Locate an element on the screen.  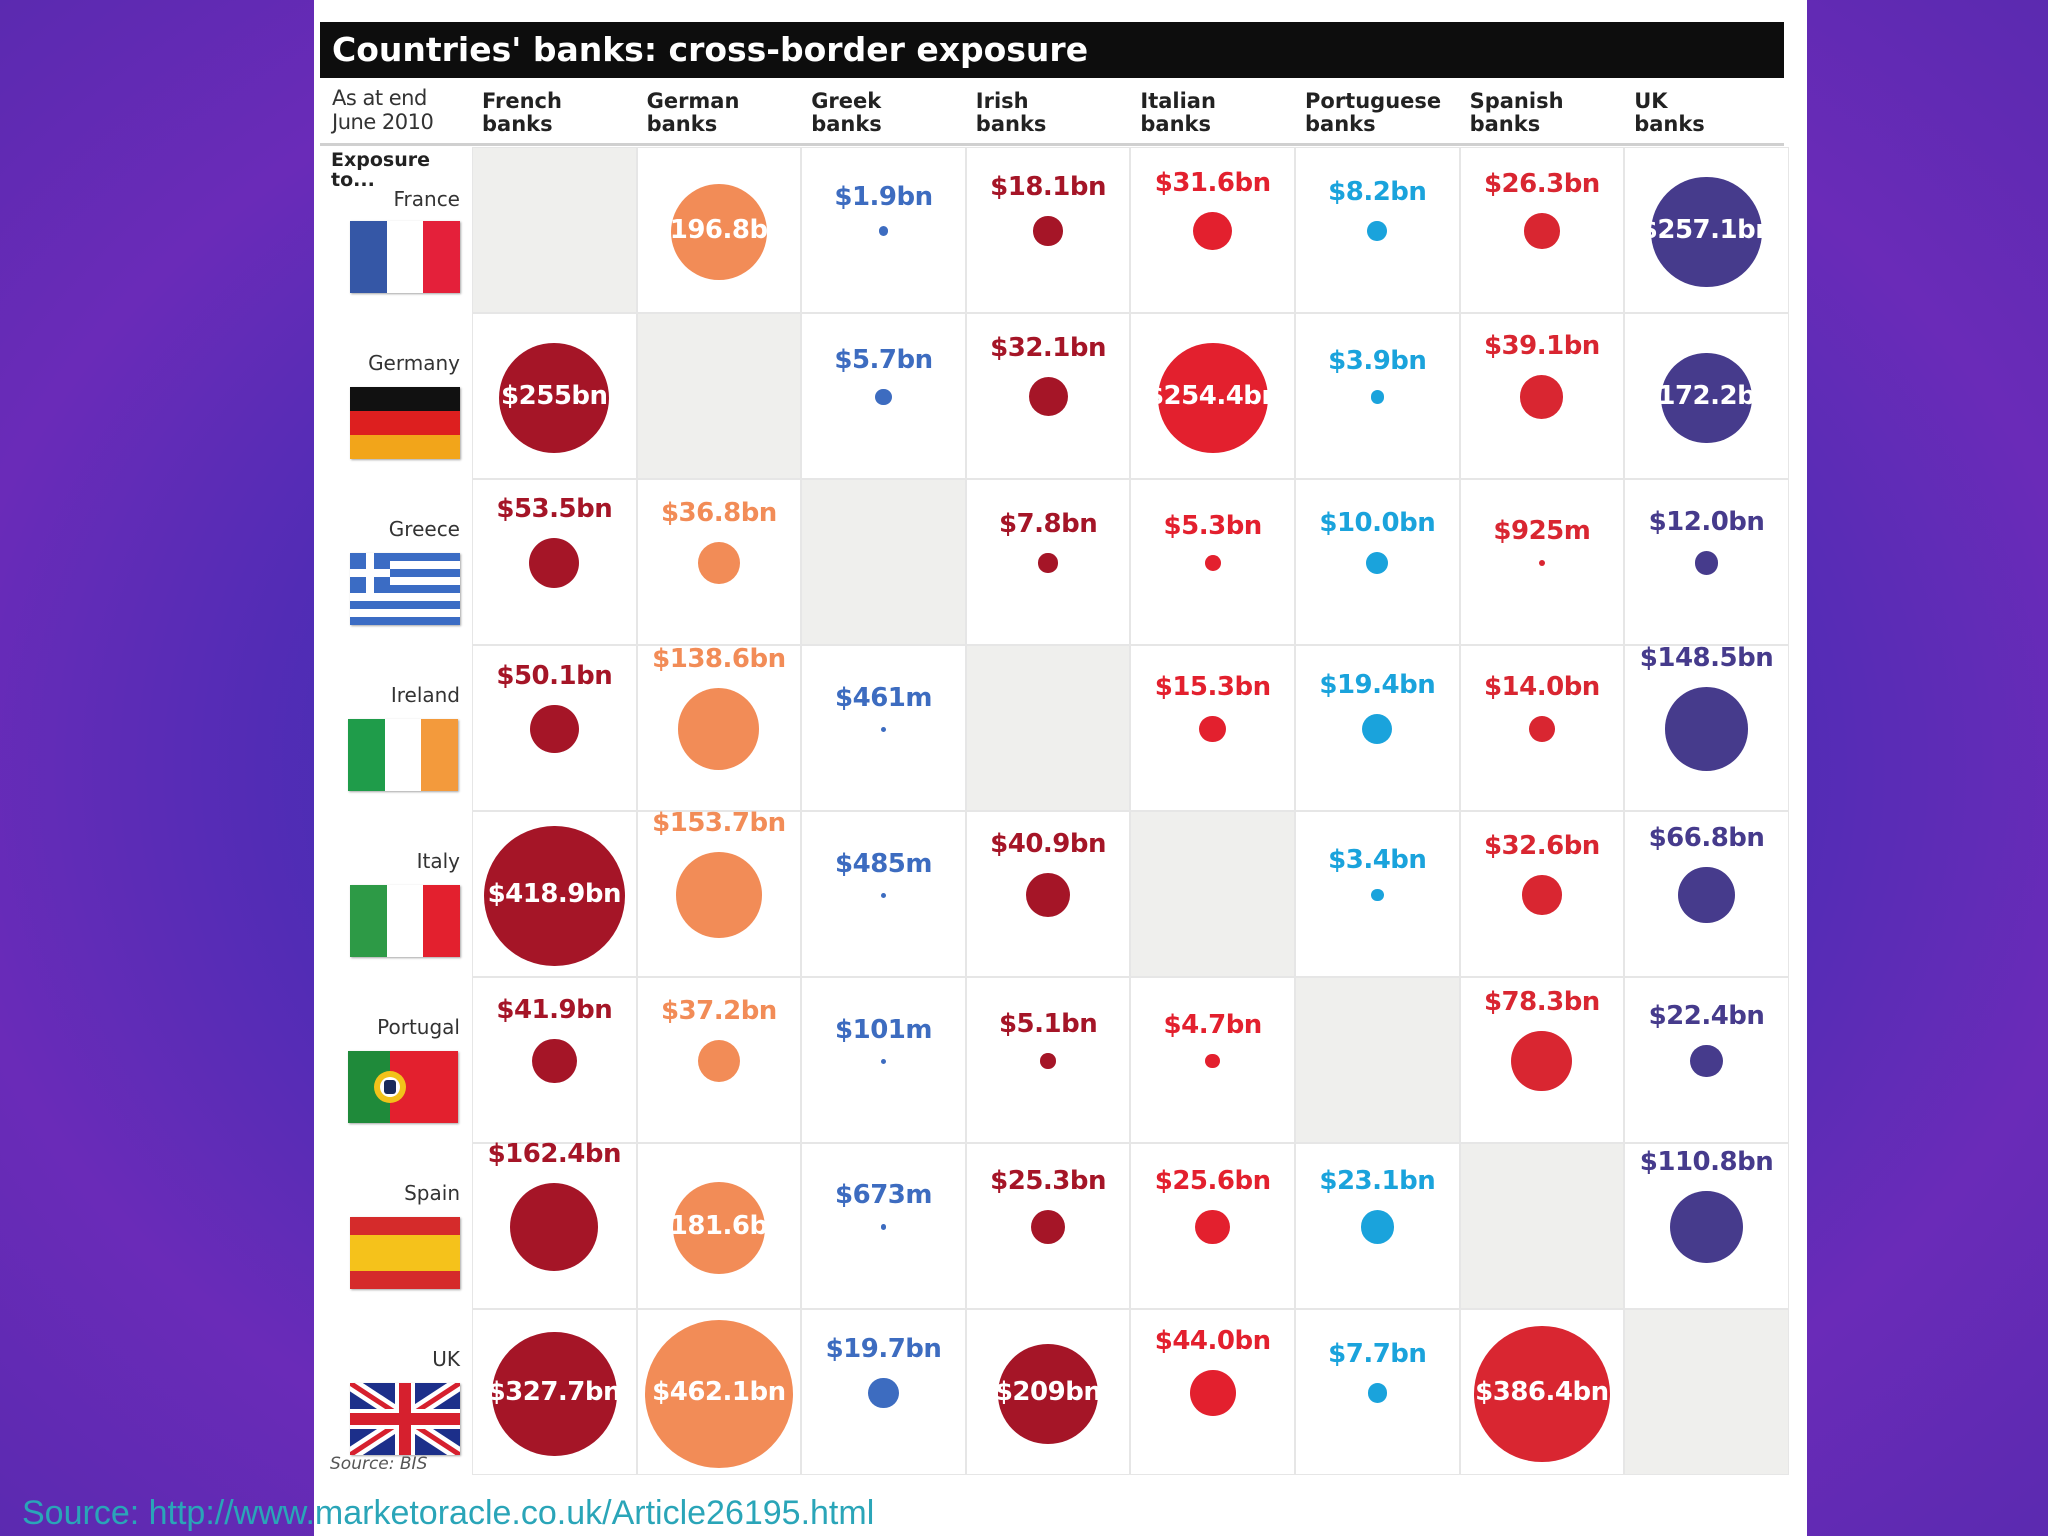
exposure-value-label: $36.8bn is located at coordinates (718, 513).